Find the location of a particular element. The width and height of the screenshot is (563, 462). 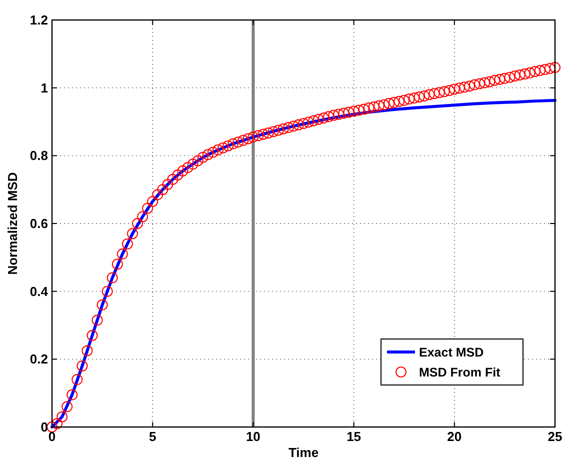

y-tick-label: 0.6 is located at coordinates (39, 224).